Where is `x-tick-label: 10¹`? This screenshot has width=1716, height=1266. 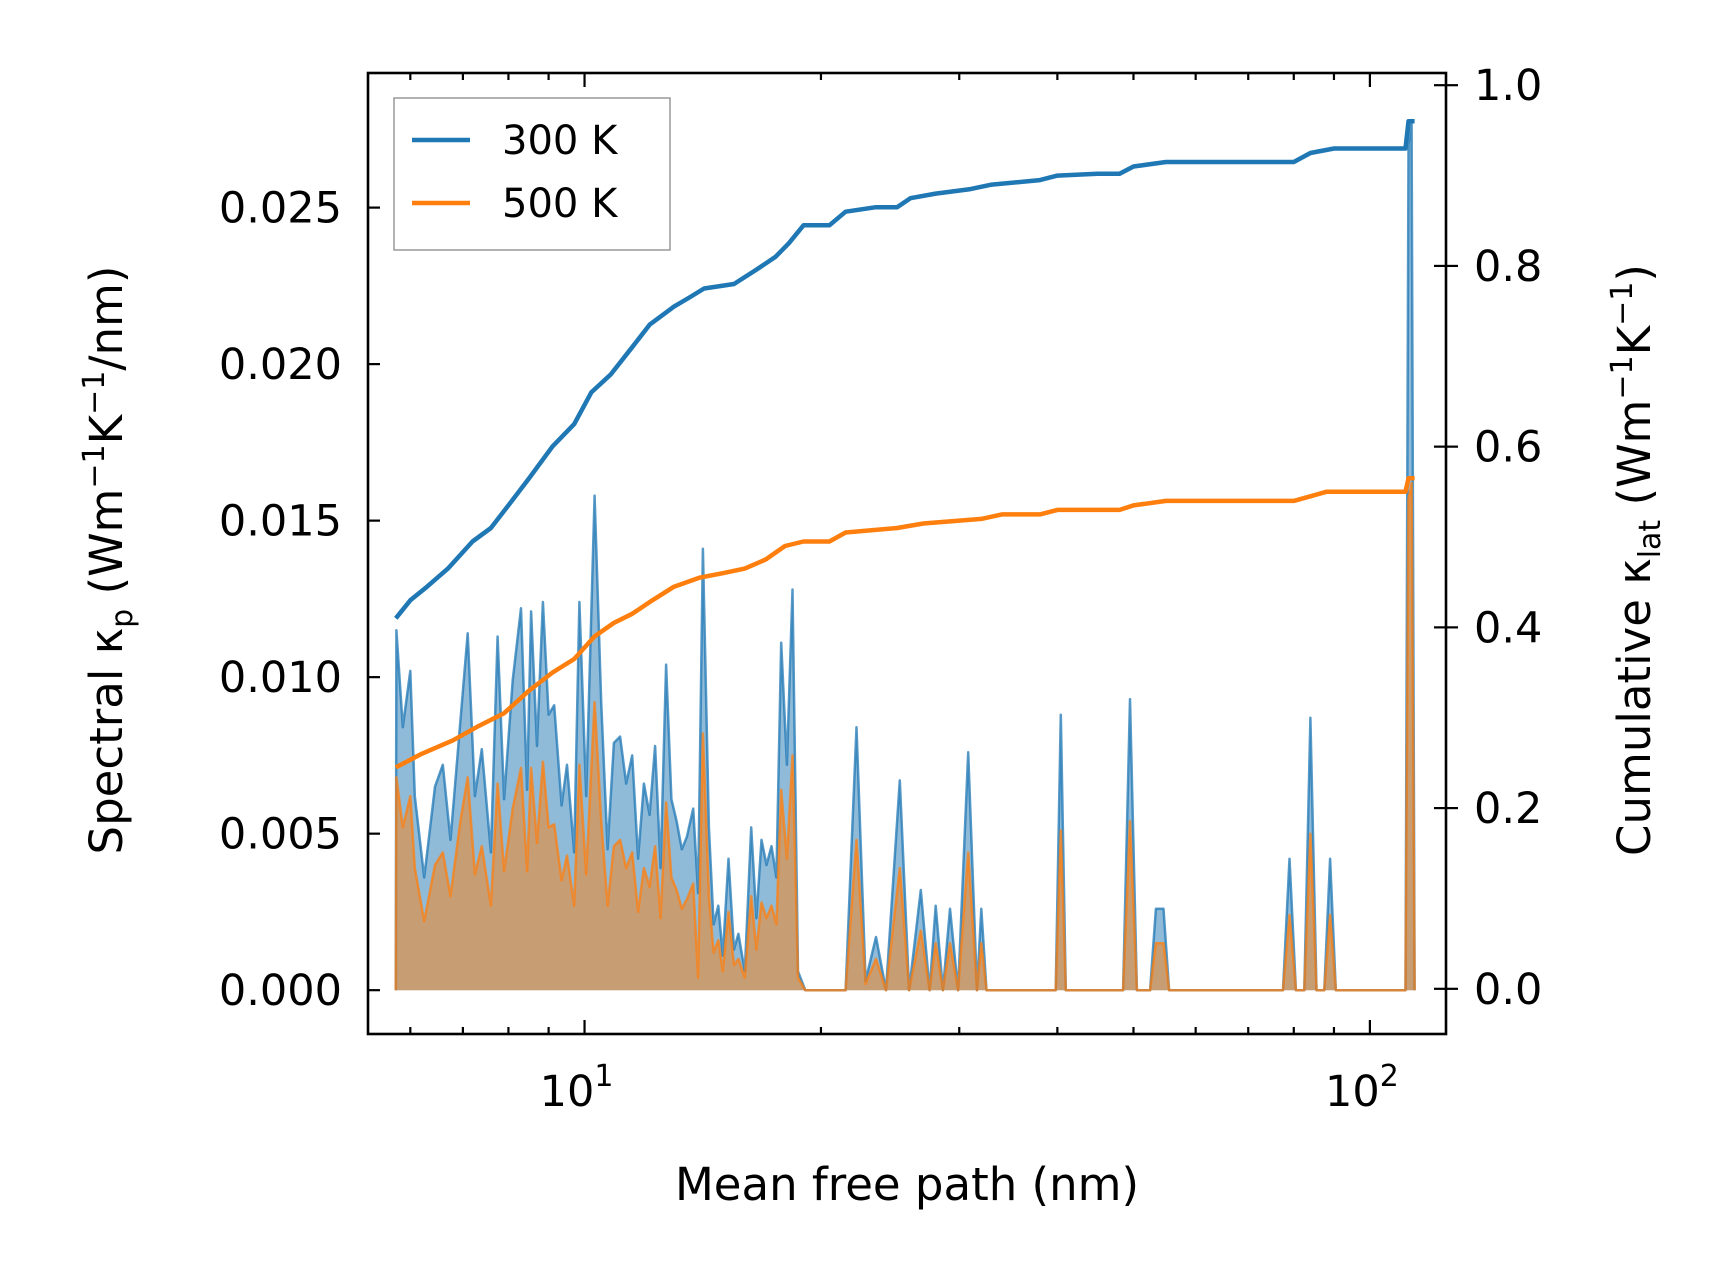 x-tick-label: 10¹ is located at coordinates (577, 1088).